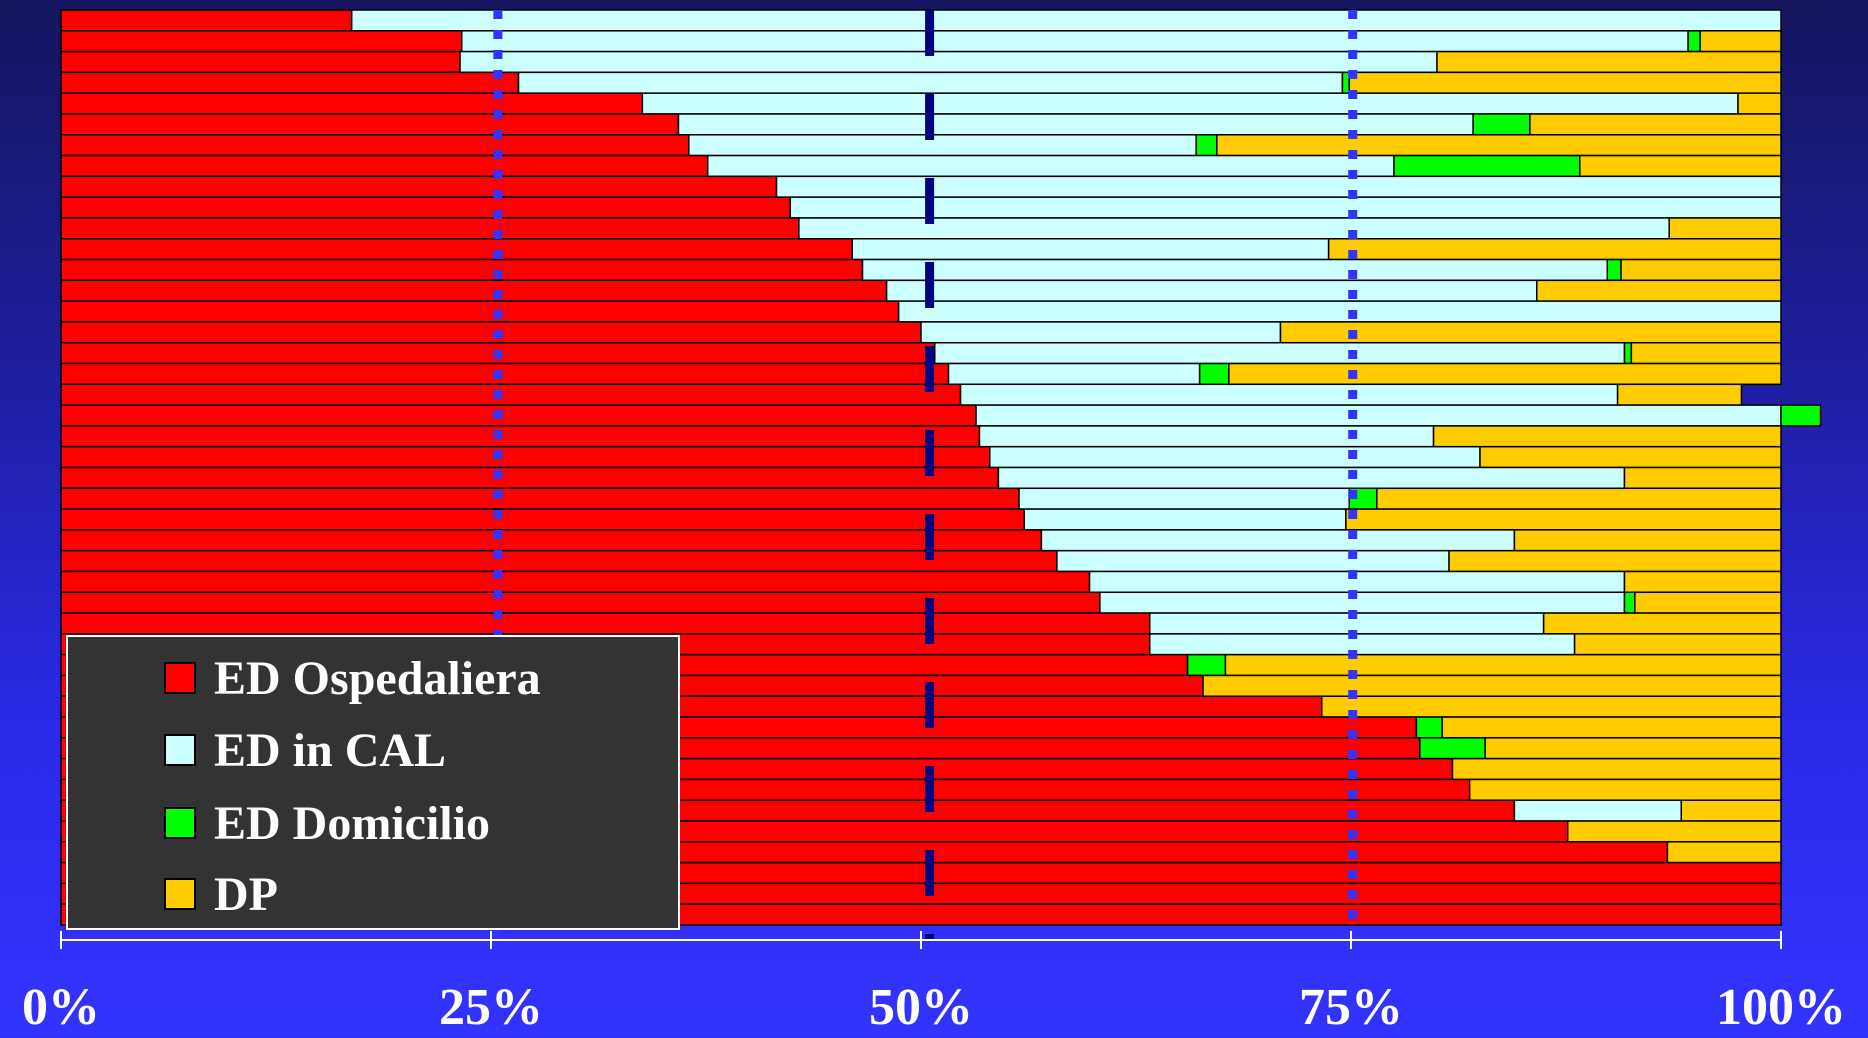  Describe the element at coordinates (330, 750) in the screenshot. I see `legend-label: ED in CAL` at that location.